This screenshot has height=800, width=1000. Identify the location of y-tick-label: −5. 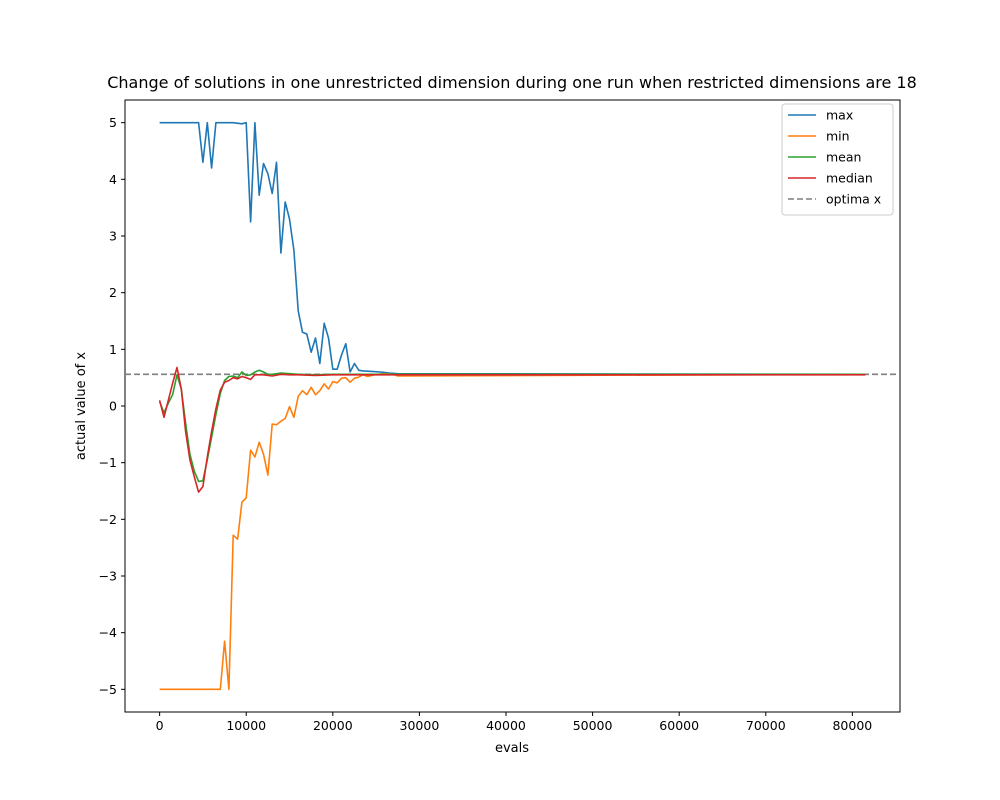
(108, 689).